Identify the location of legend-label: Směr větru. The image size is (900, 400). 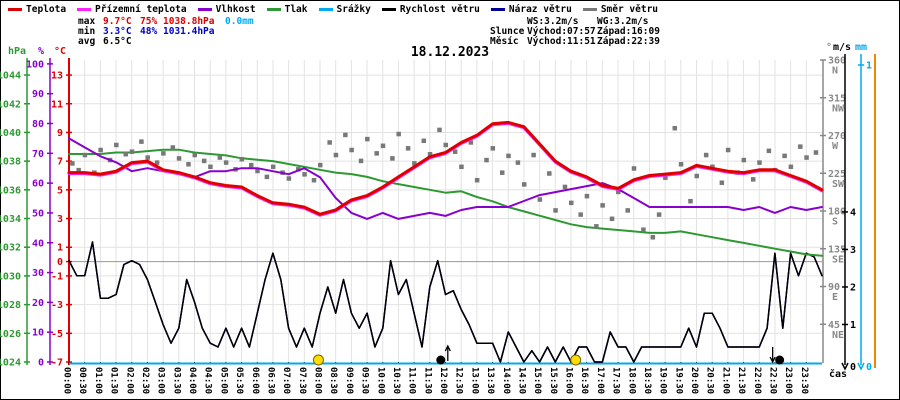
(629, 9).